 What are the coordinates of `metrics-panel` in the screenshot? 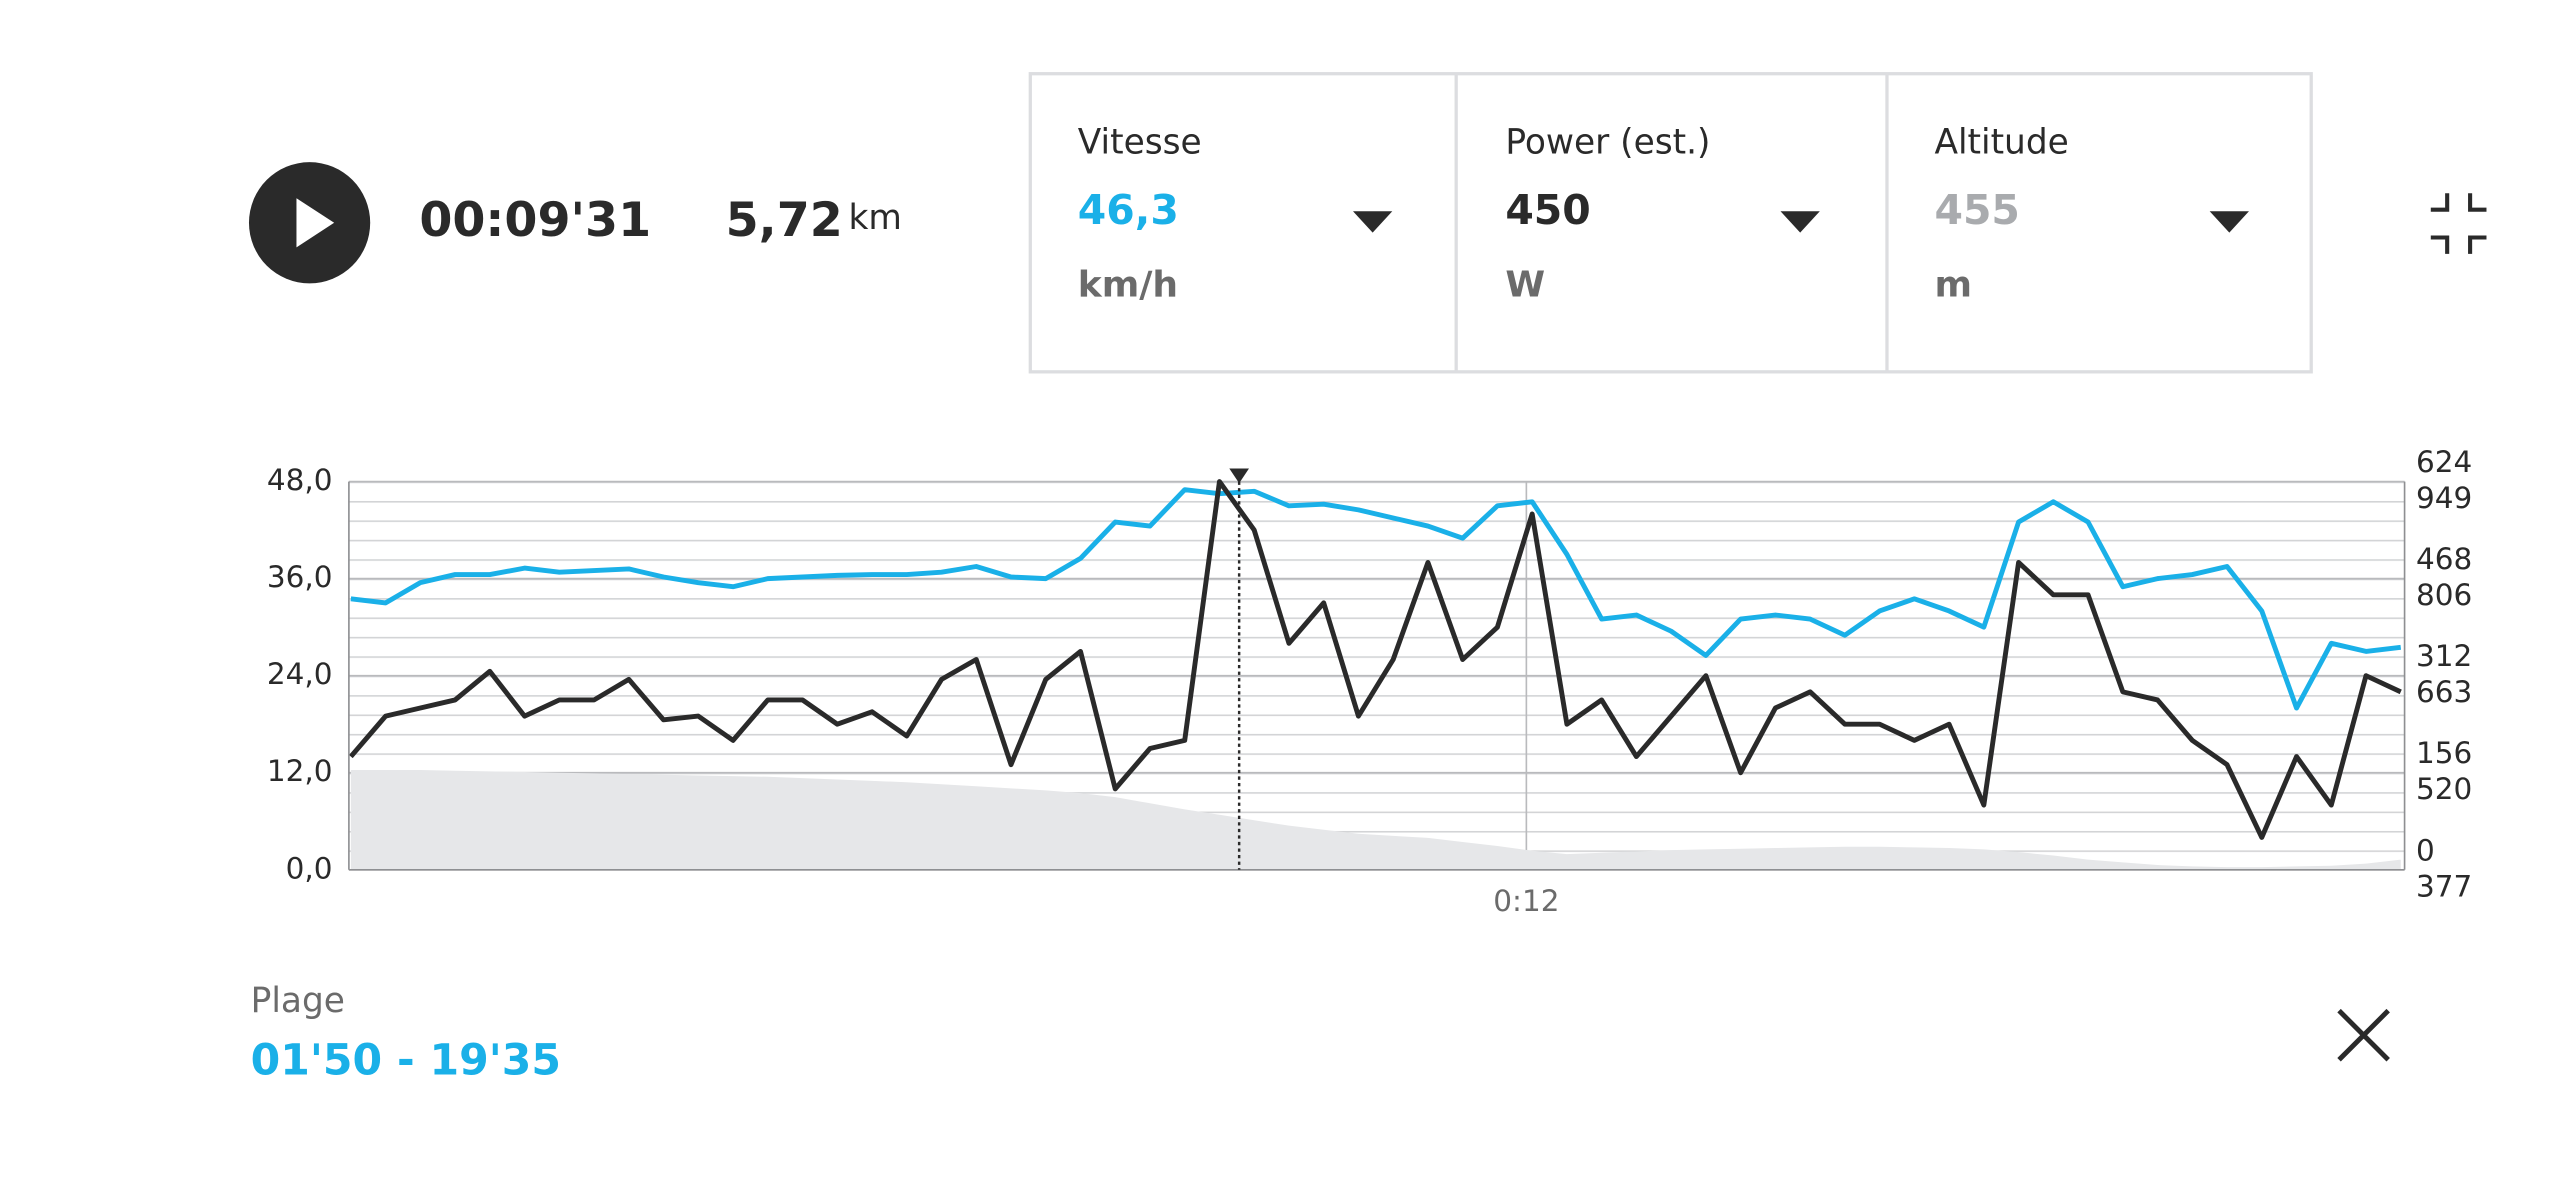 It's located at (1670, 223).